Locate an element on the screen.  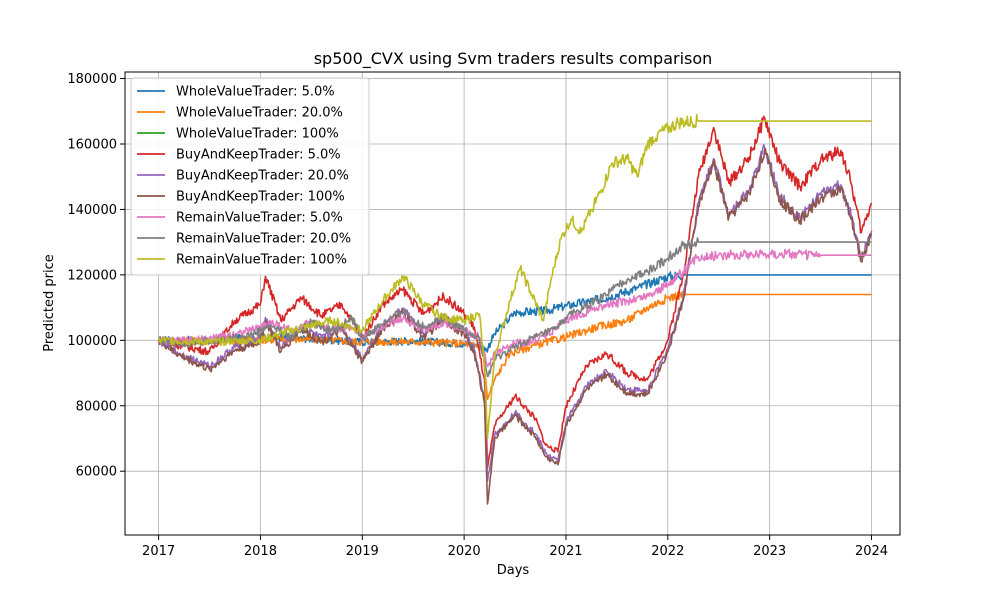
legend-label: WholeValueTrader: 20.0% is located at coordinates (259, 113).